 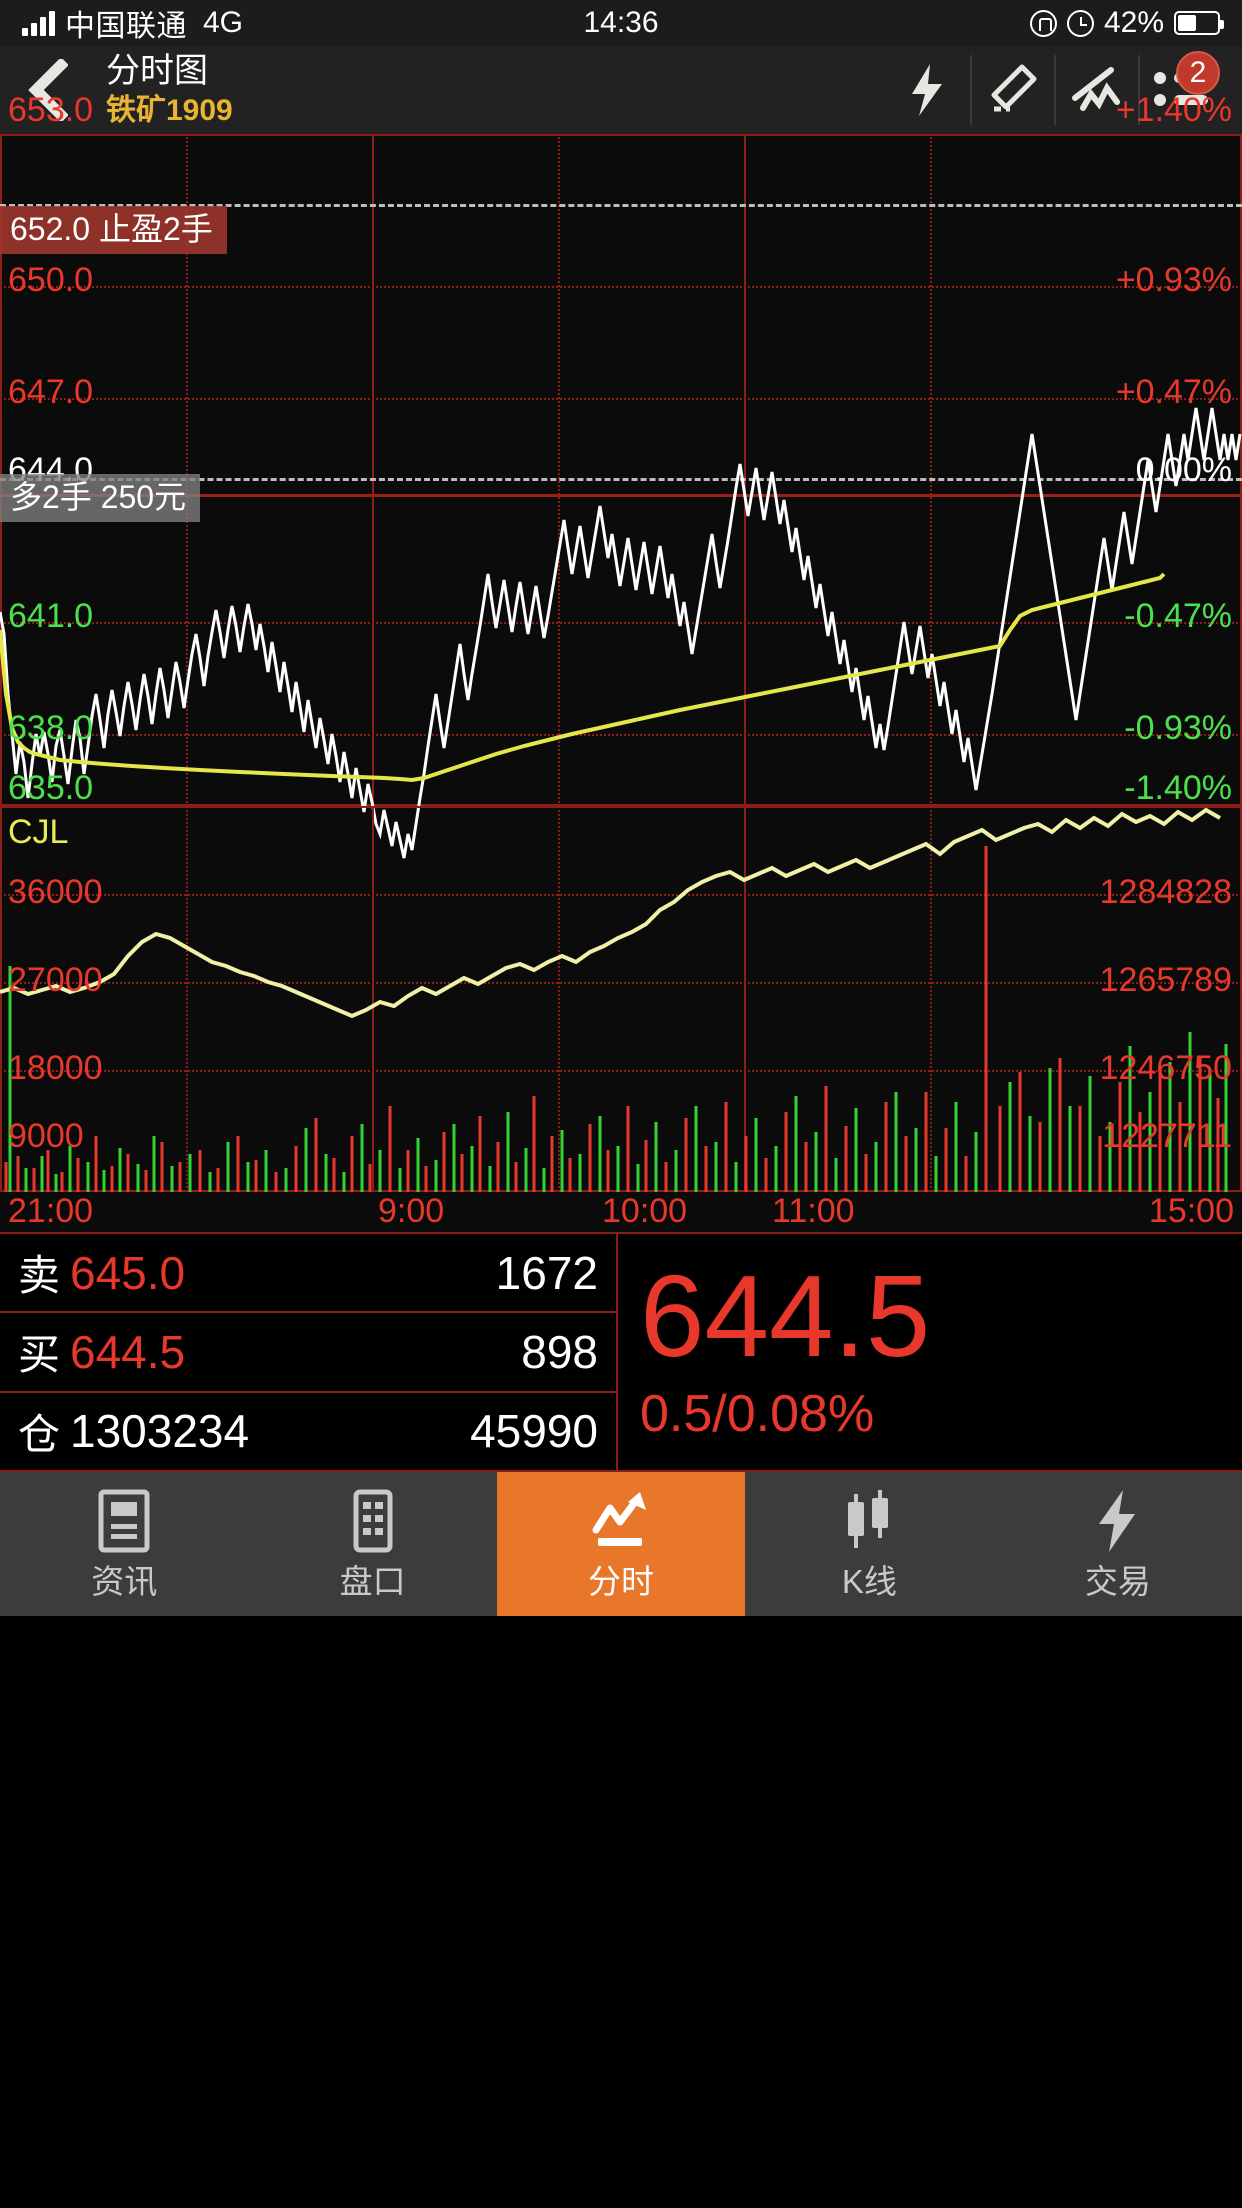 What do you see at coordinates (124, 1521) in the screenshot?
I see `news-icon` at bounding box center [124, 1521].